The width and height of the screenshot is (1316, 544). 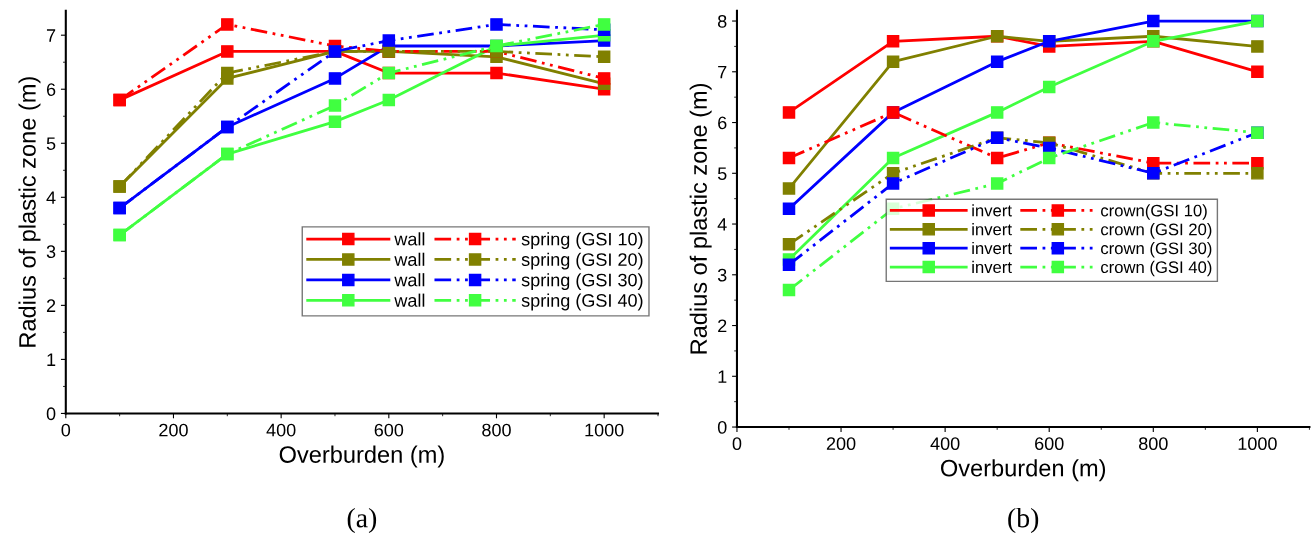 What do you see at coordinates (582, 302) in the screenshot?
I see `legend-label: spring (GSI 40)` at bounding box center [582, 302].